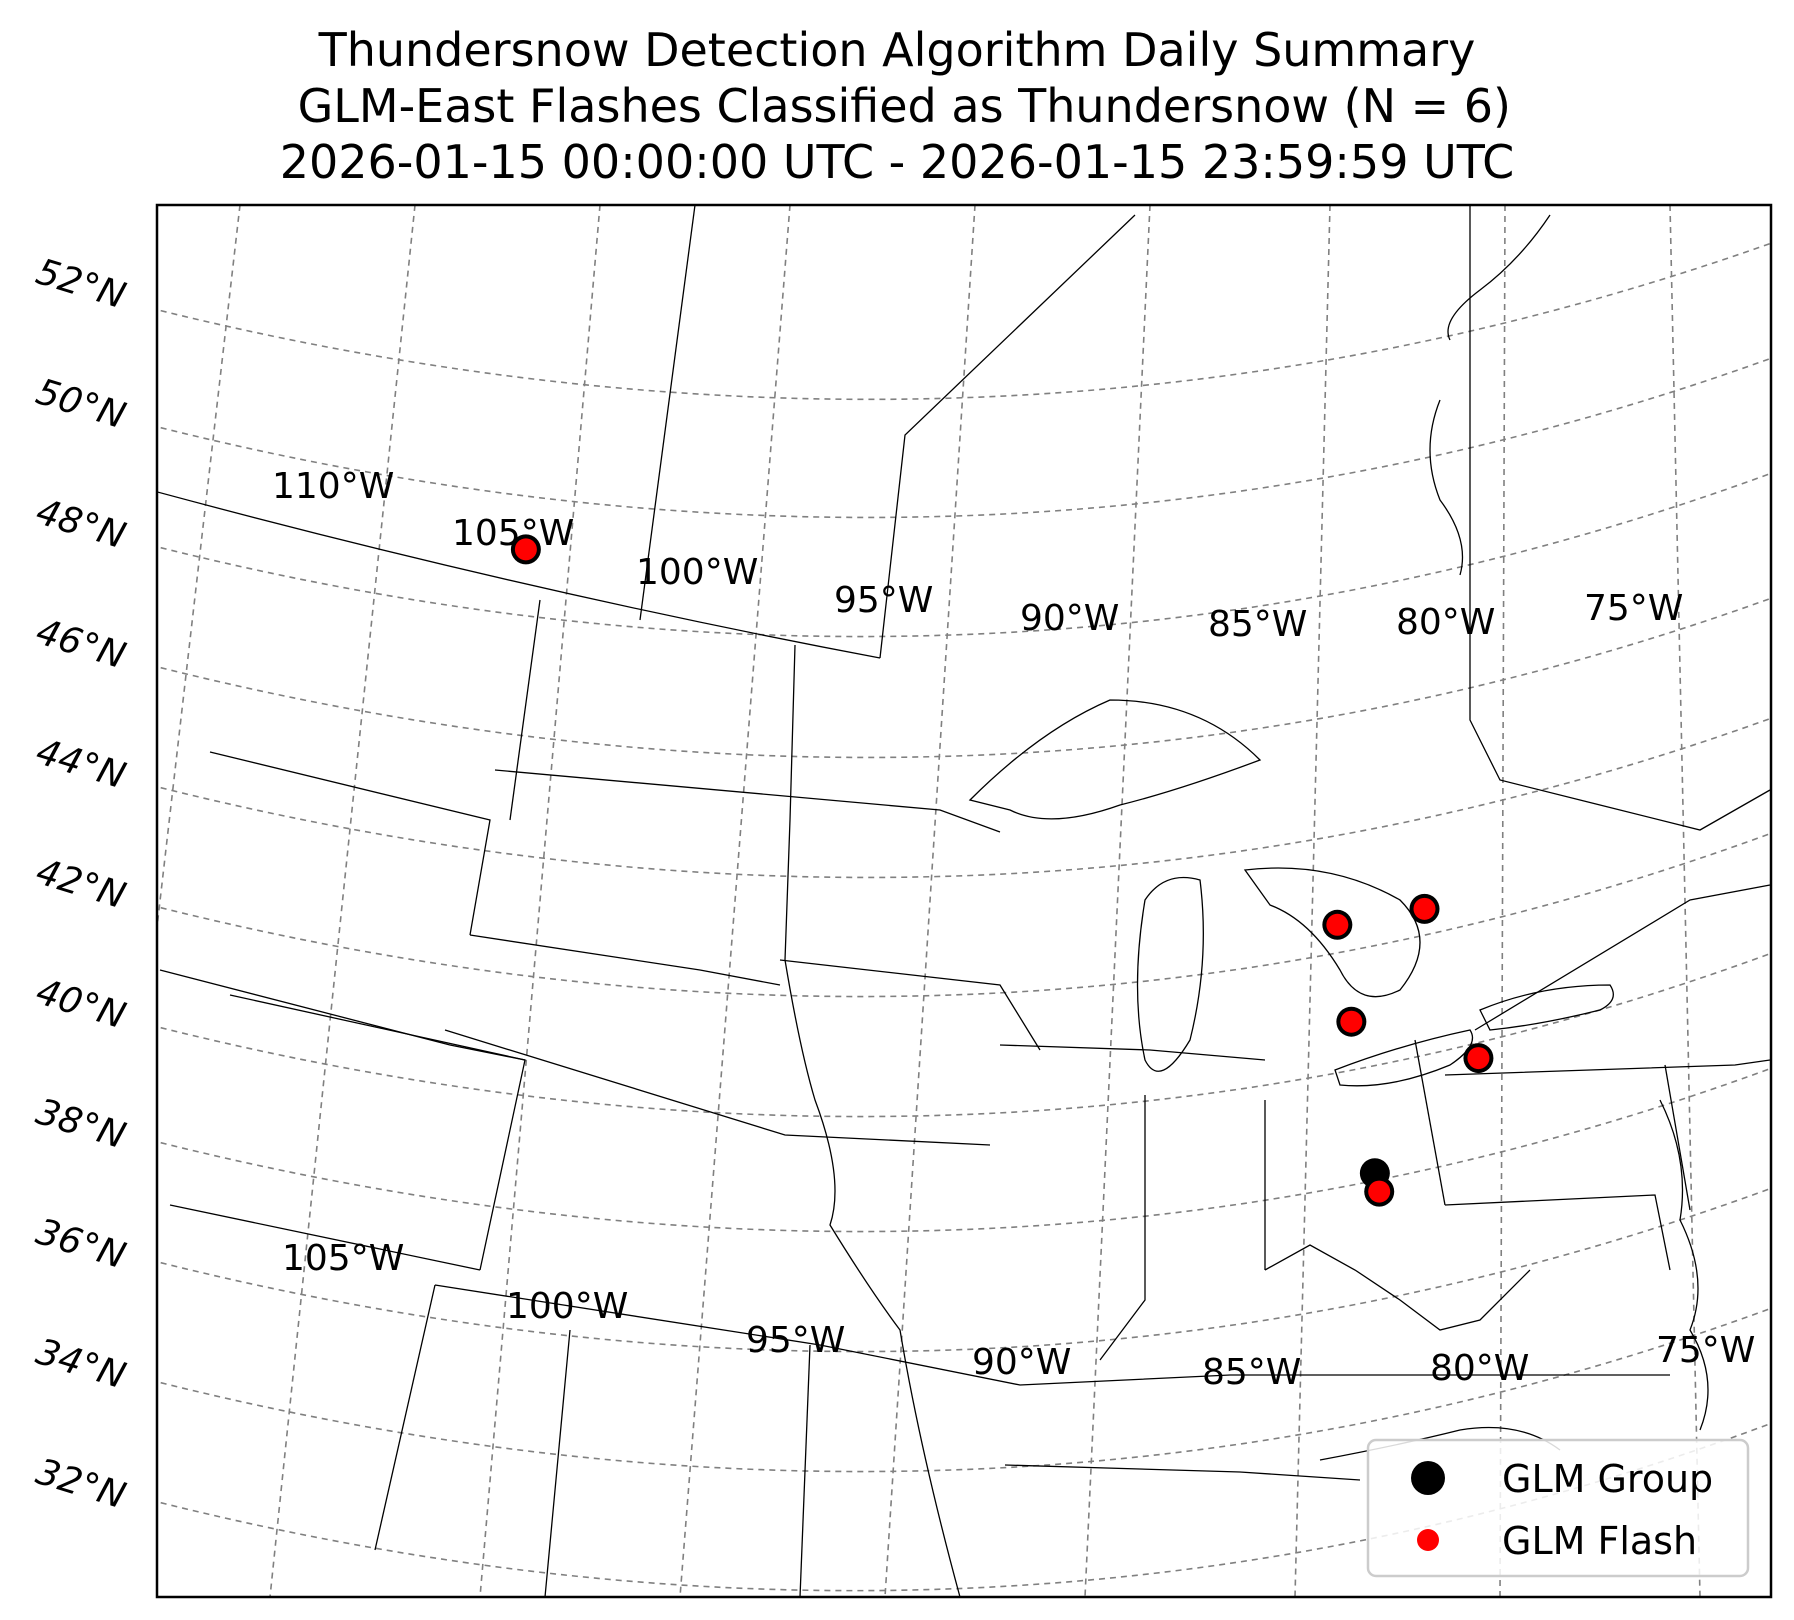 Image resolution: width=1794 pixels, height=1620 pixels. What do you see at coordinates (333, 486) in the screenshot?
I see `lon-label-top-0: 110°W` at bounding box center [333, 486].